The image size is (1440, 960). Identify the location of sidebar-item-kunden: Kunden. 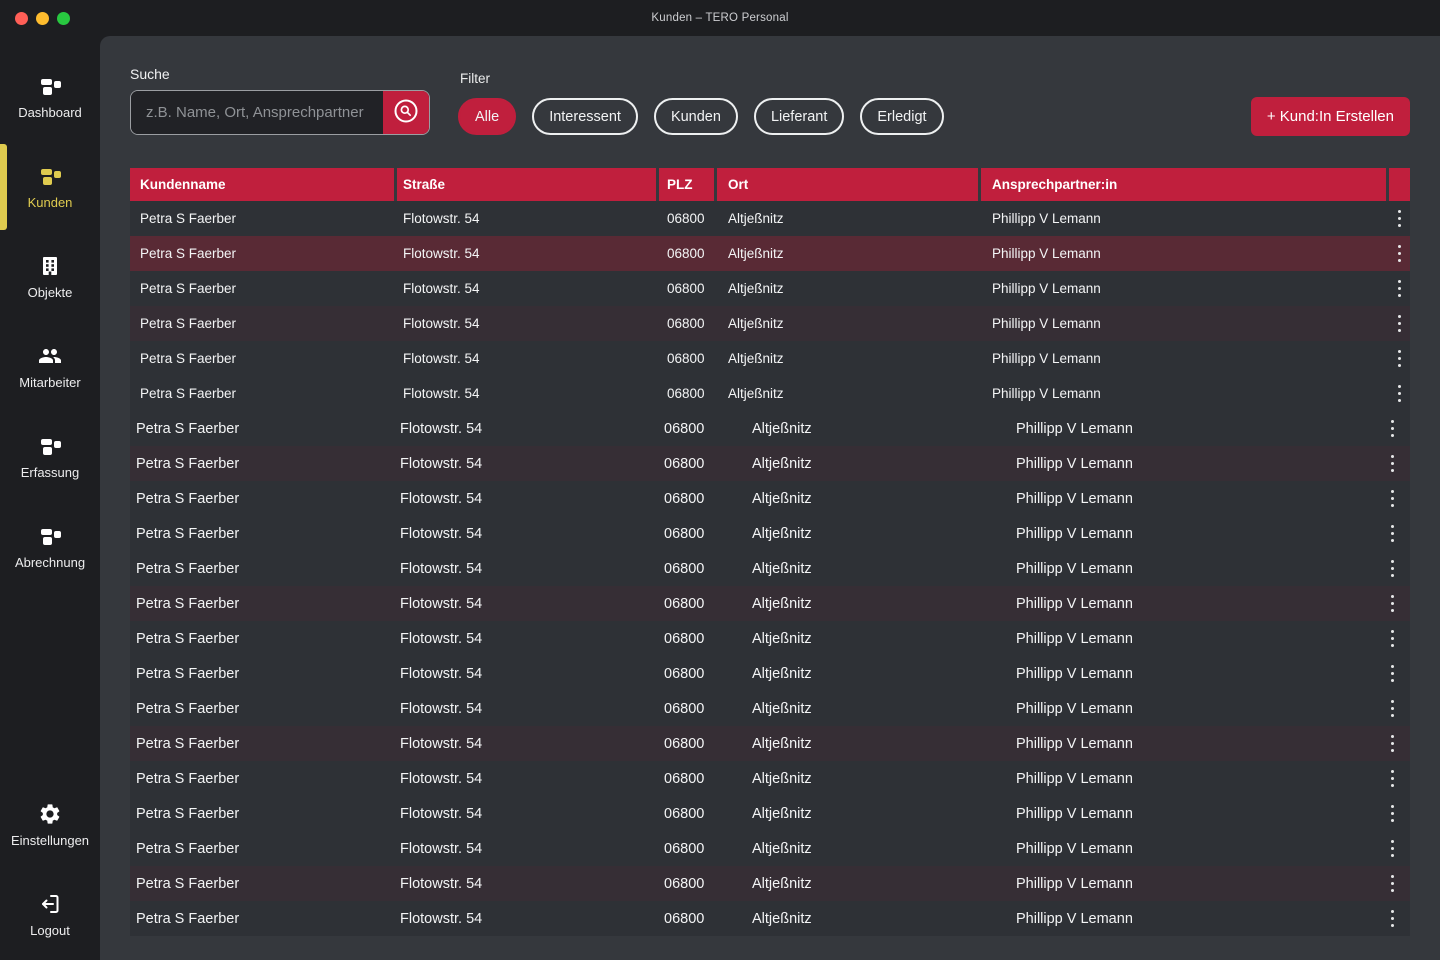
(50, 187).